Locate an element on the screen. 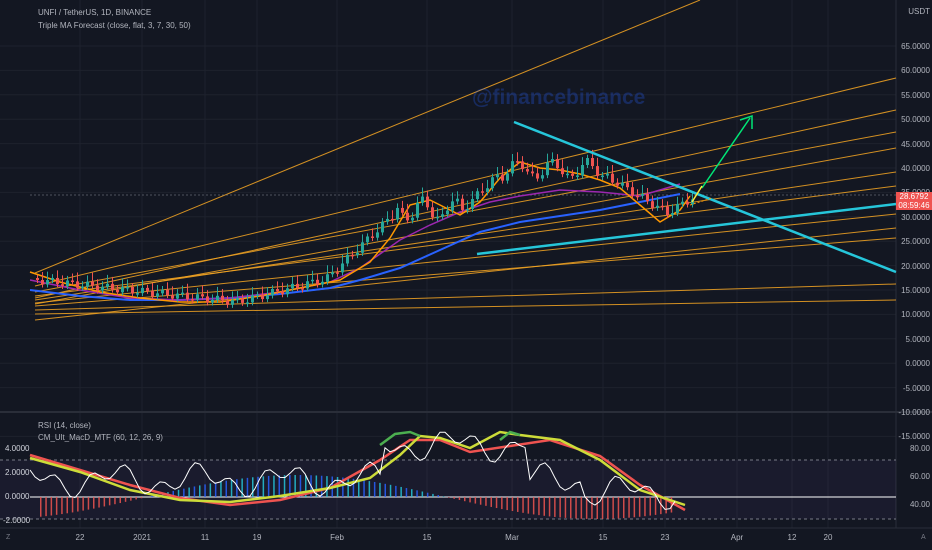 Image resolution: width=932 pixels, height=550 pixels. price-tick: 25.0000 is located at coordinates (915, 242).